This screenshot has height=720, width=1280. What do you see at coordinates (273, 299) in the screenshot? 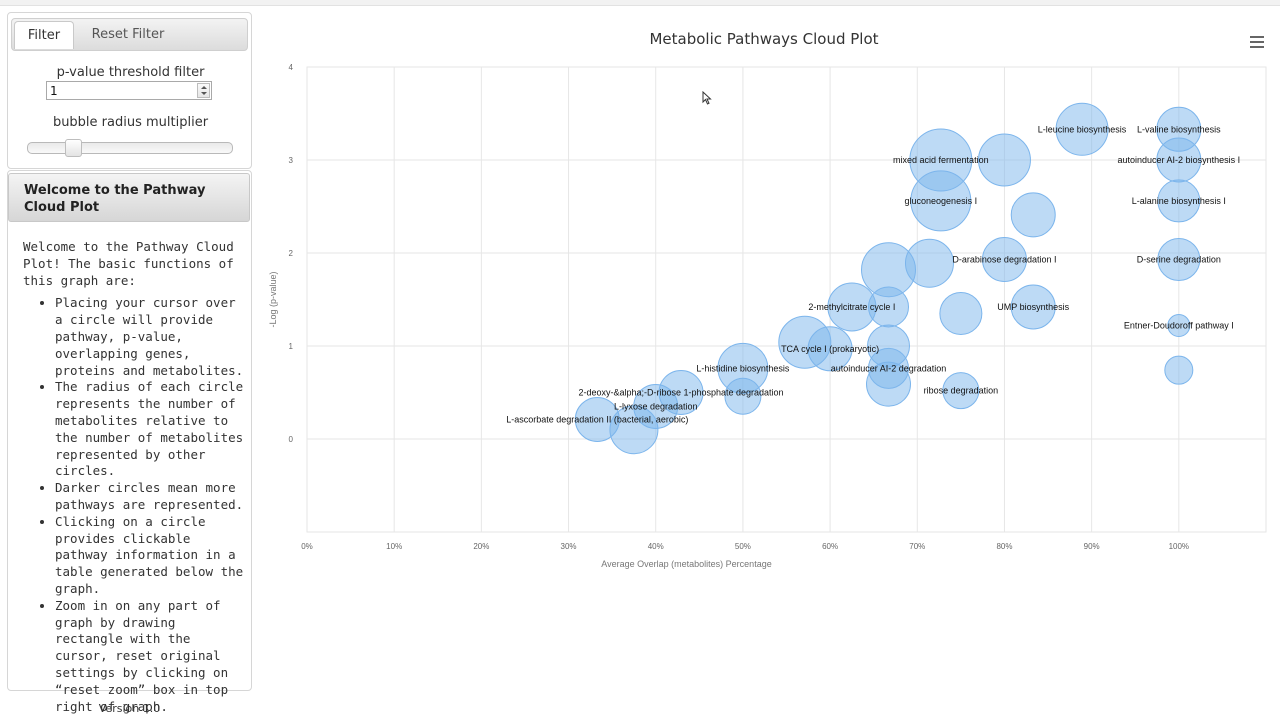
I see `y-axis-title: -Log (p-value)` at bounding box center [273, 299].